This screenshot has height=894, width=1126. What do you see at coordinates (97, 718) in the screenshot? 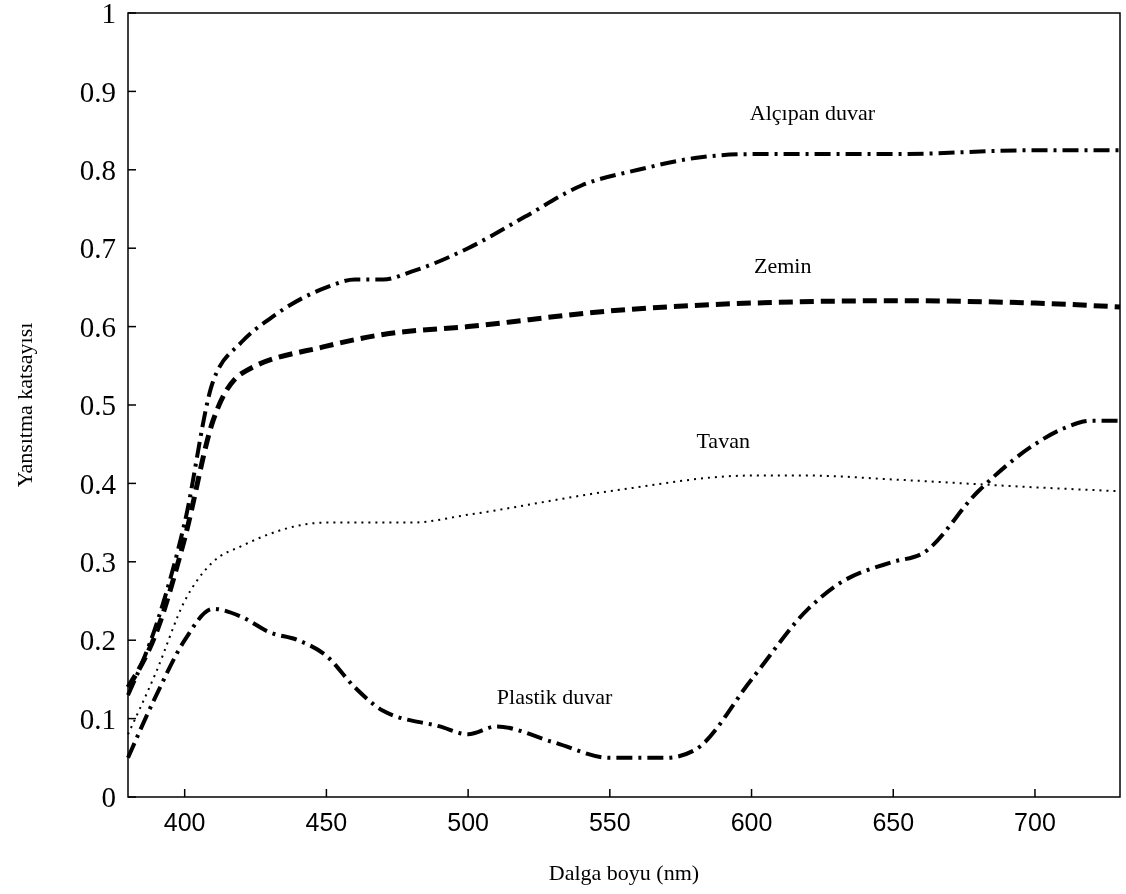
I see `y-tick-label: 0.1` at bounding box center [97, 718].